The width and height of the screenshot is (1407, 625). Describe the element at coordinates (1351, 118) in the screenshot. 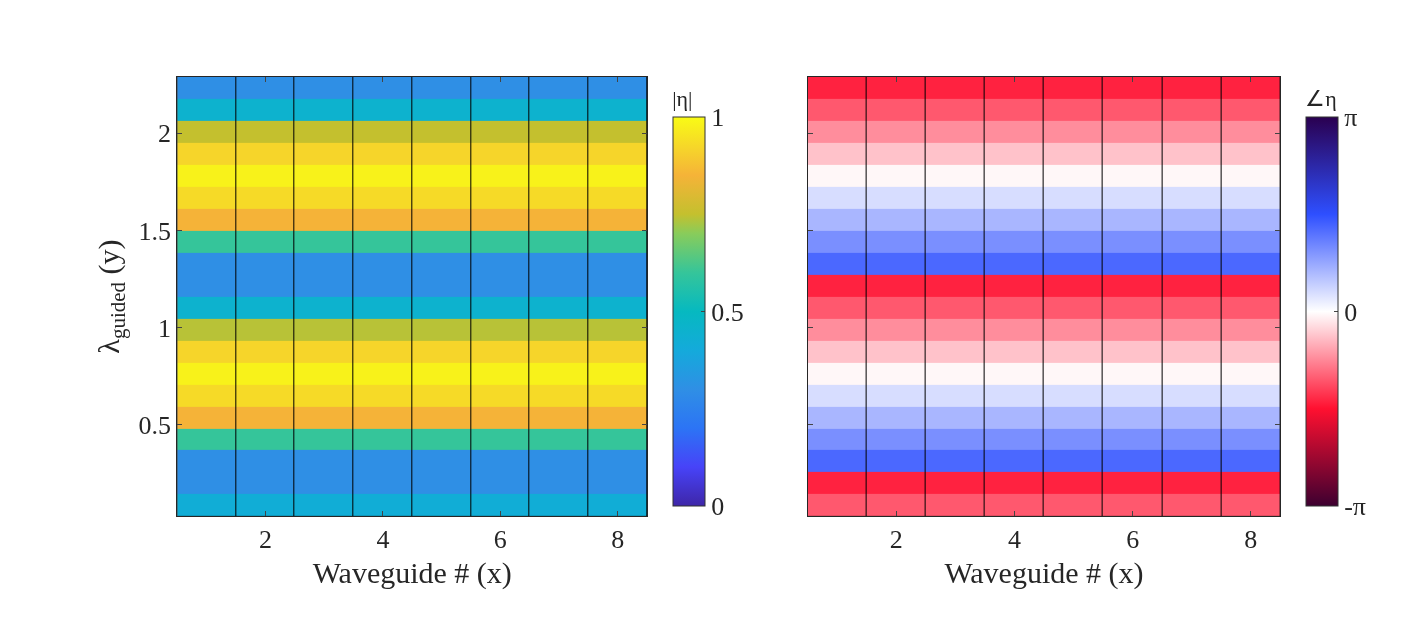

I see `color-bar-label: π` at that location.